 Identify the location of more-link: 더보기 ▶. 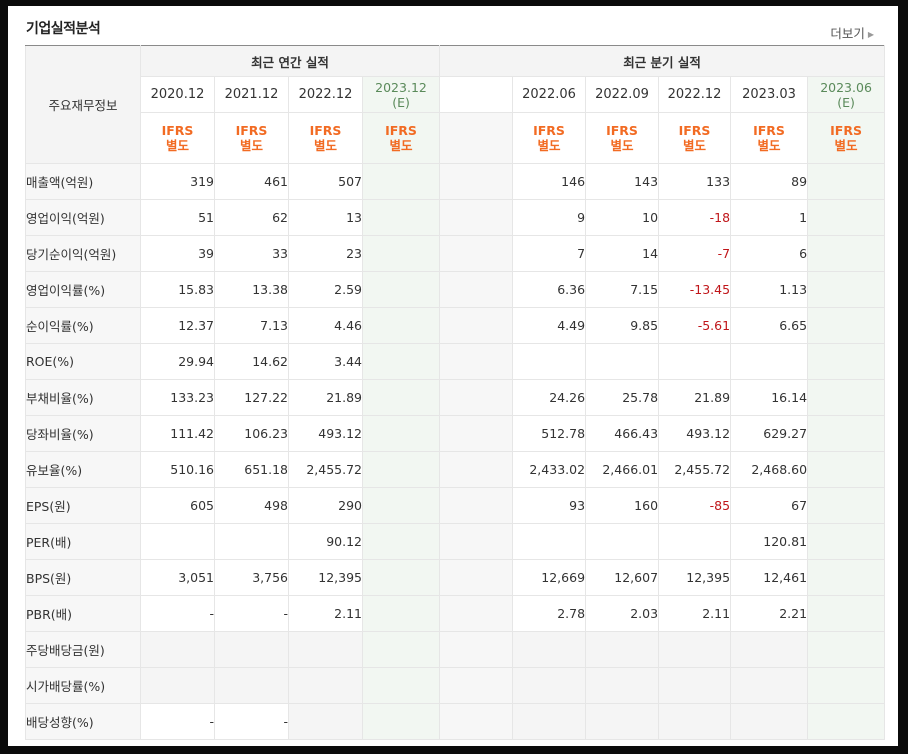
(852, 32).